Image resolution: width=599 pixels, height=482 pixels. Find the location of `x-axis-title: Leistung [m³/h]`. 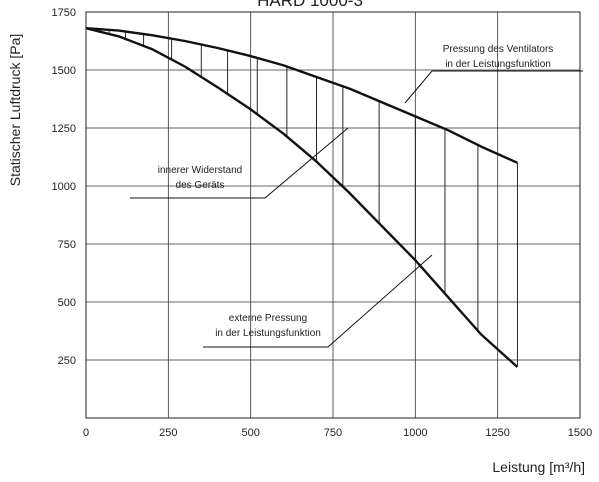

x-axis-title: Leistung [m³/h] is located at coordinates (538, 467).